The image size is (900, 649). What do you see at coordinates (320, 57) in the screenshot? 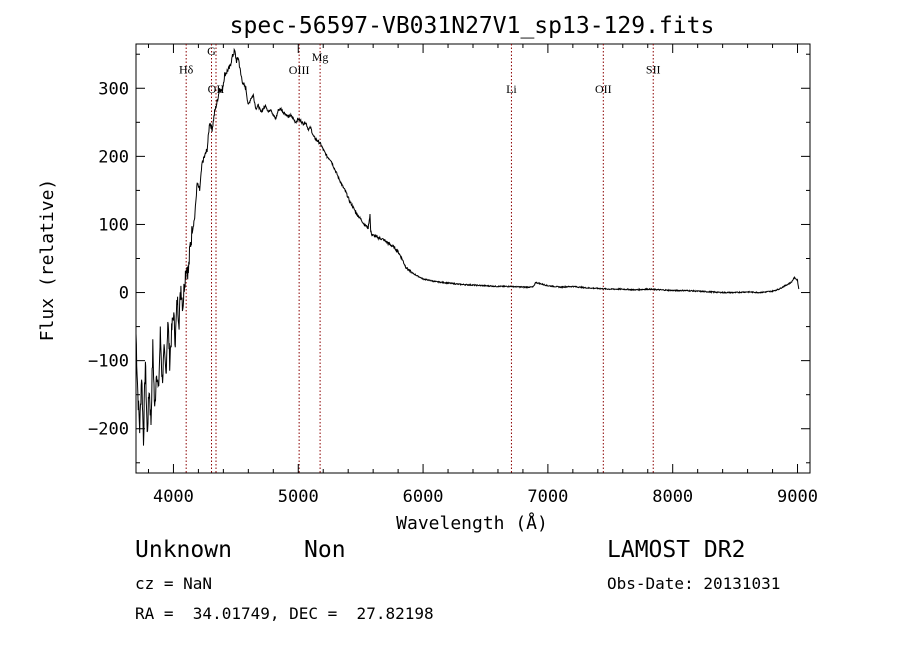
I see `line-label: Mg` at bounding box center [320, 57].